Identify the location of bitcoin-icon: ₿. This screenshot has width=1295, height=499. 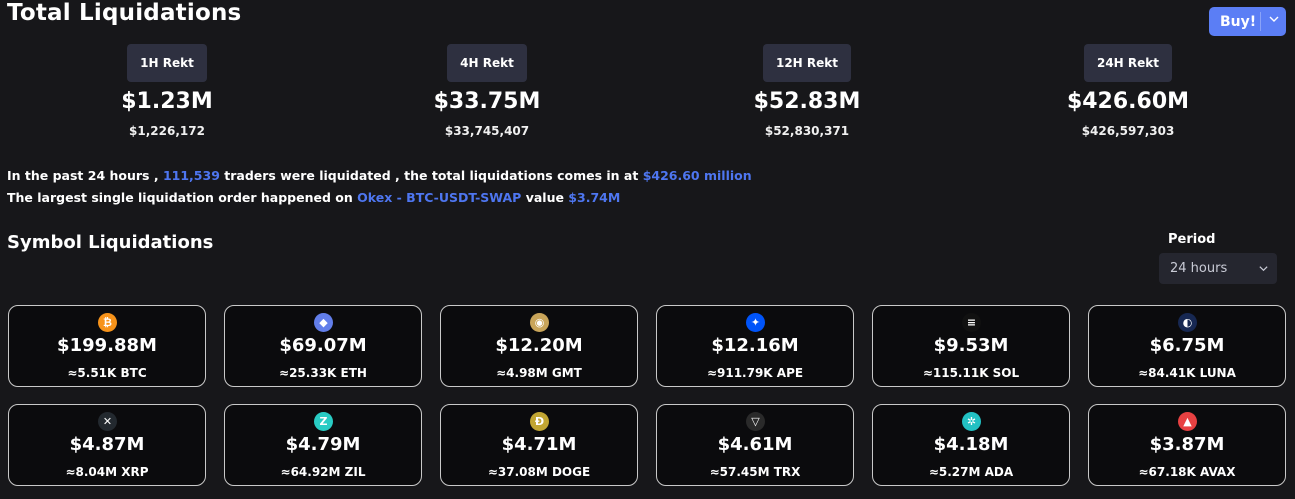
(107, 322).